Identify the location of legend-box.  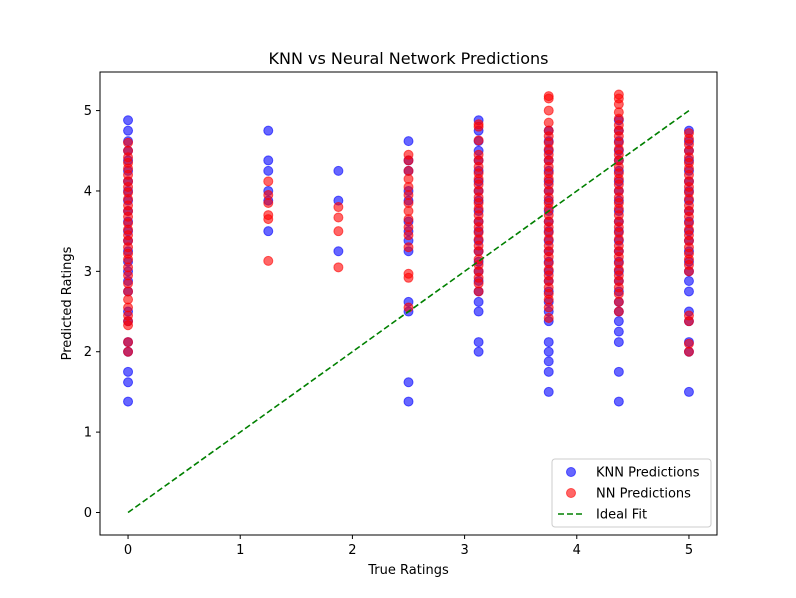
(631, 493).